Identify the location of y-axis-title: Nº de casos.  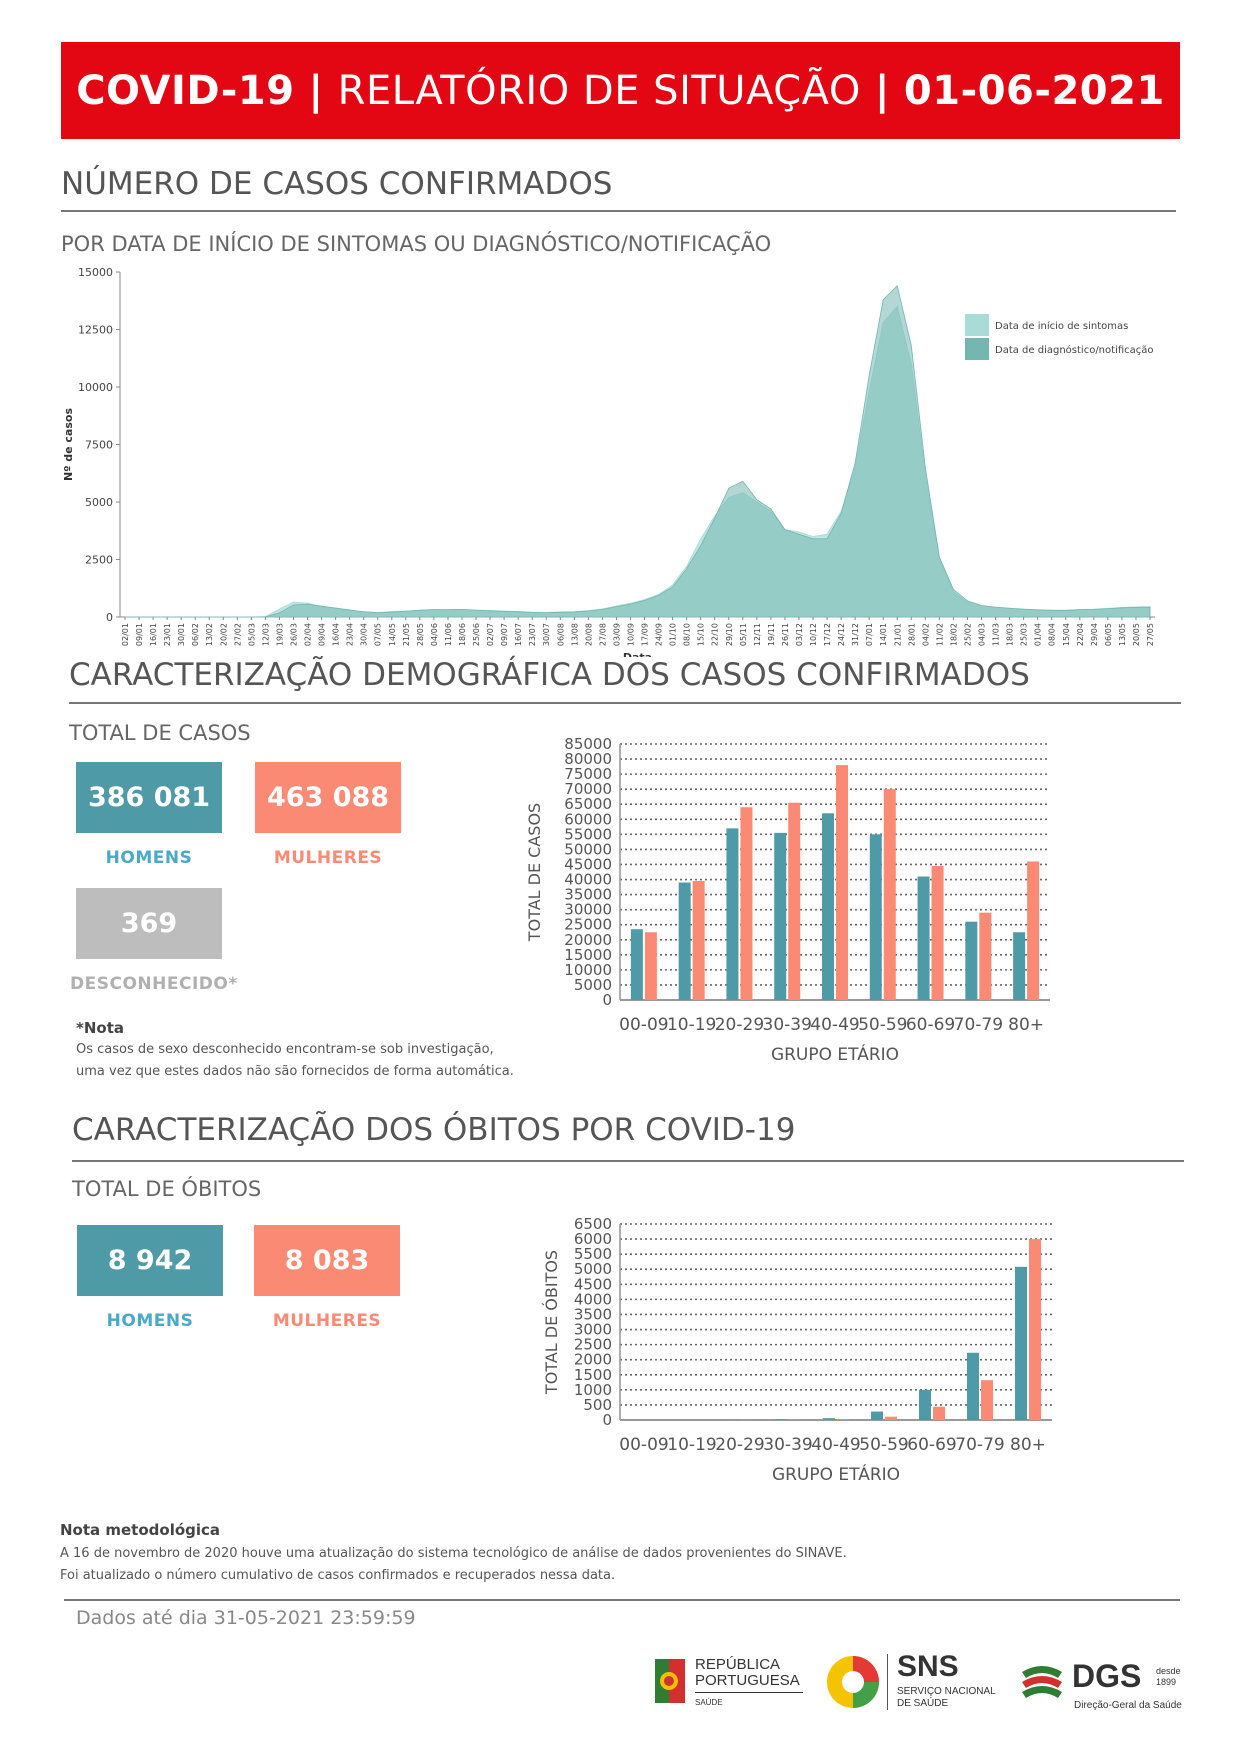
(68, 444).